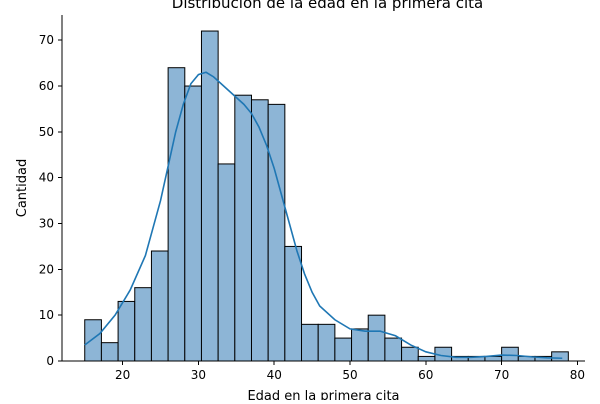 This screenshot has width=600, height=404. Describe the element at coordinates (274, 375) in the screenshot. I see `x-tick-label: 40` at that location.